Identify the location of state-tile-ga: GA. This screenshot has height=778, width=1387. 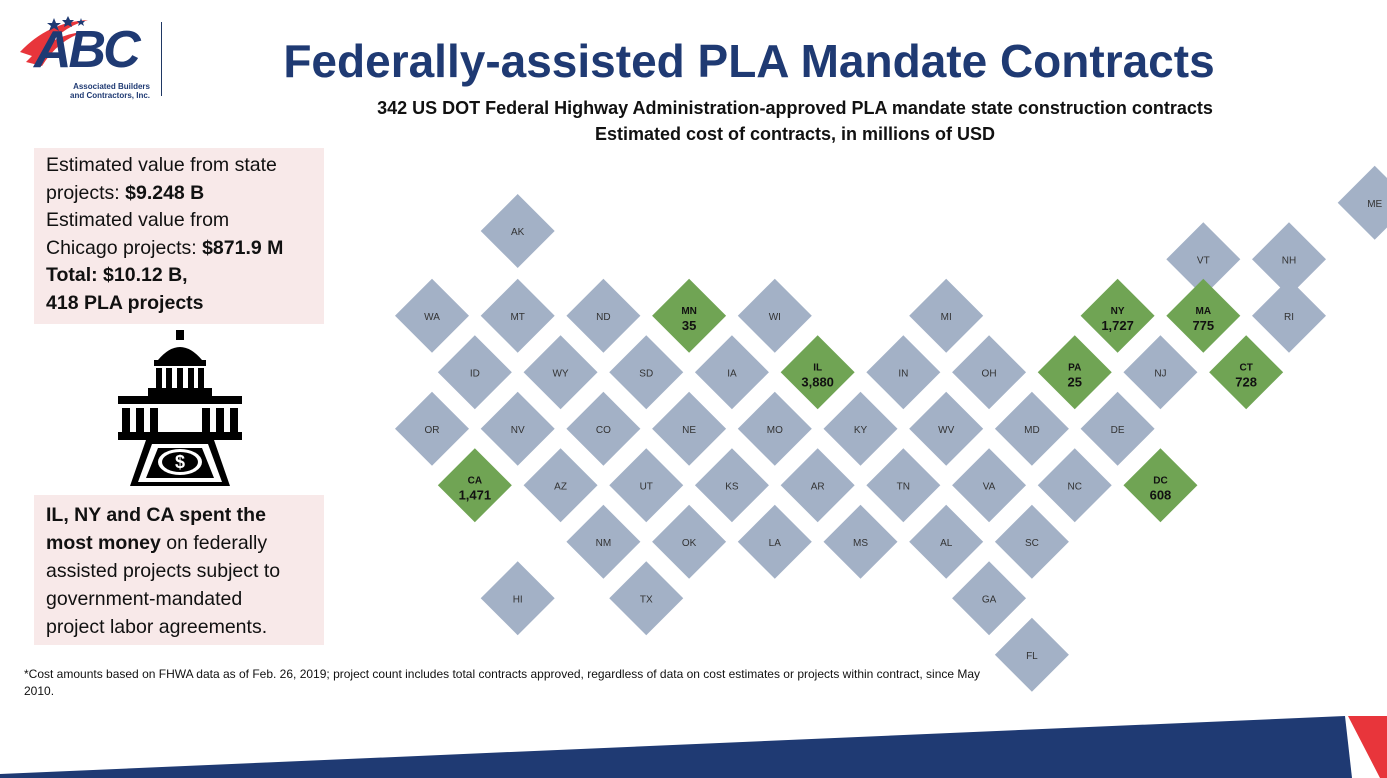
(989, 598).